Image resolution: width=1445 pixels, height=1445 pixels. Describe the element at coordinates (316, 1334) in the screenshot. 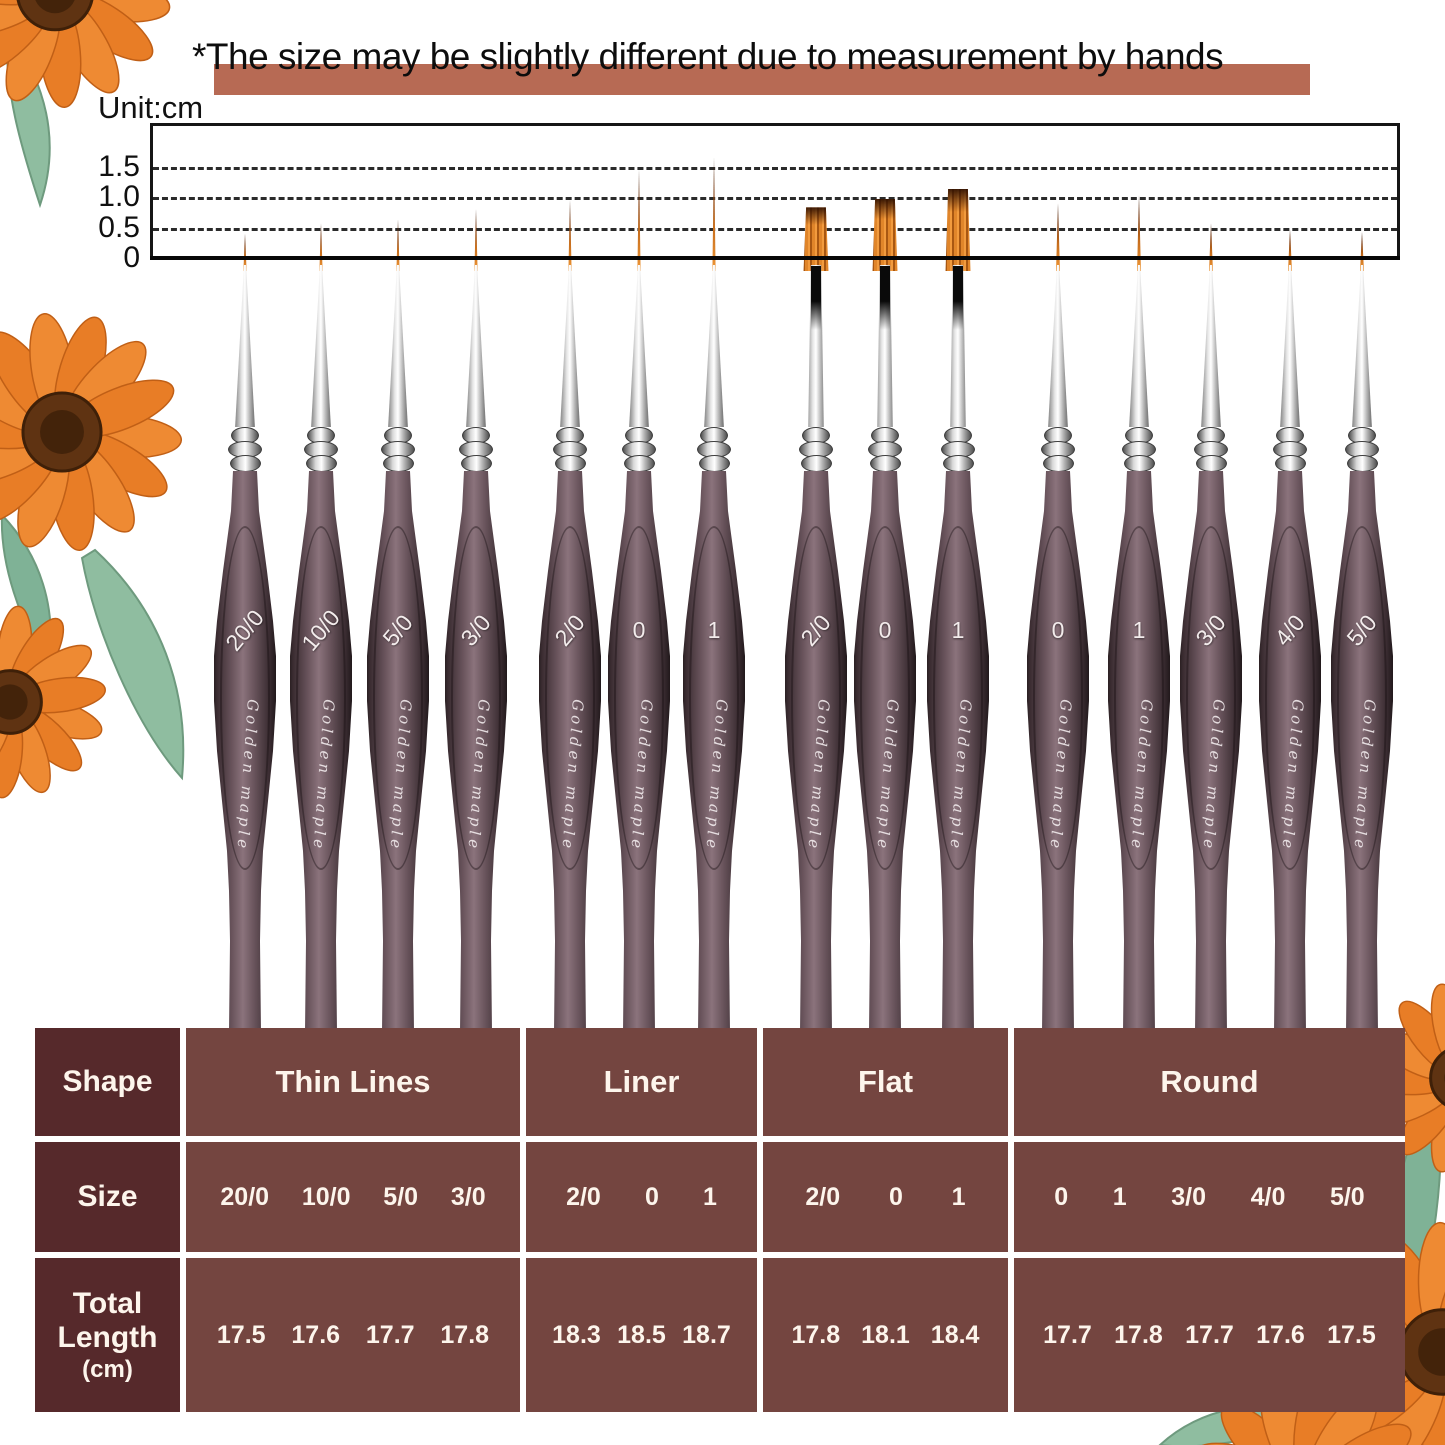

I see `length-value: 17.6` at that location.